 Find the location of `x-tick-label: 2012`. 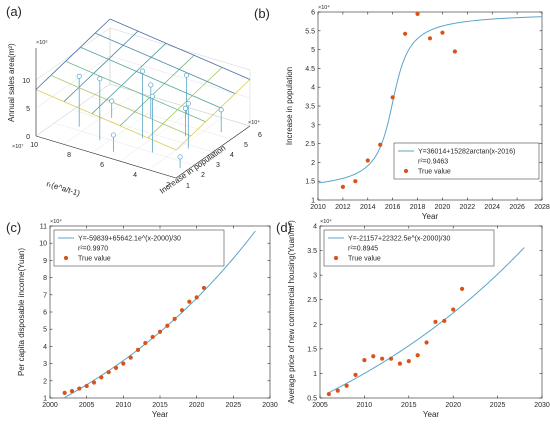

x-tick-label: 2012 is located at coordinates (343, 207).